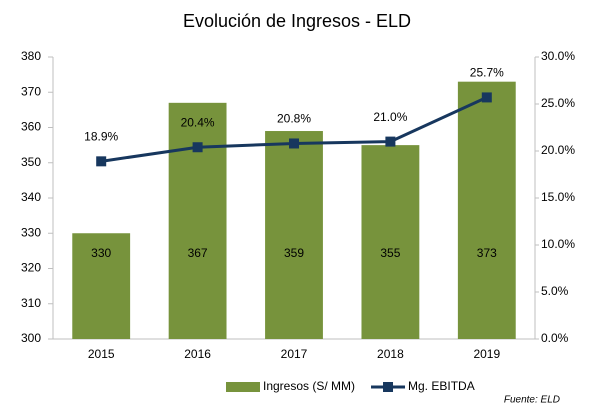 This screenshot has width=595, height=407. What do you see at coordinates (558, 150) in the screenshot?
I see `y2-tick-label: 20.0%` at bounding box center [558, 150].